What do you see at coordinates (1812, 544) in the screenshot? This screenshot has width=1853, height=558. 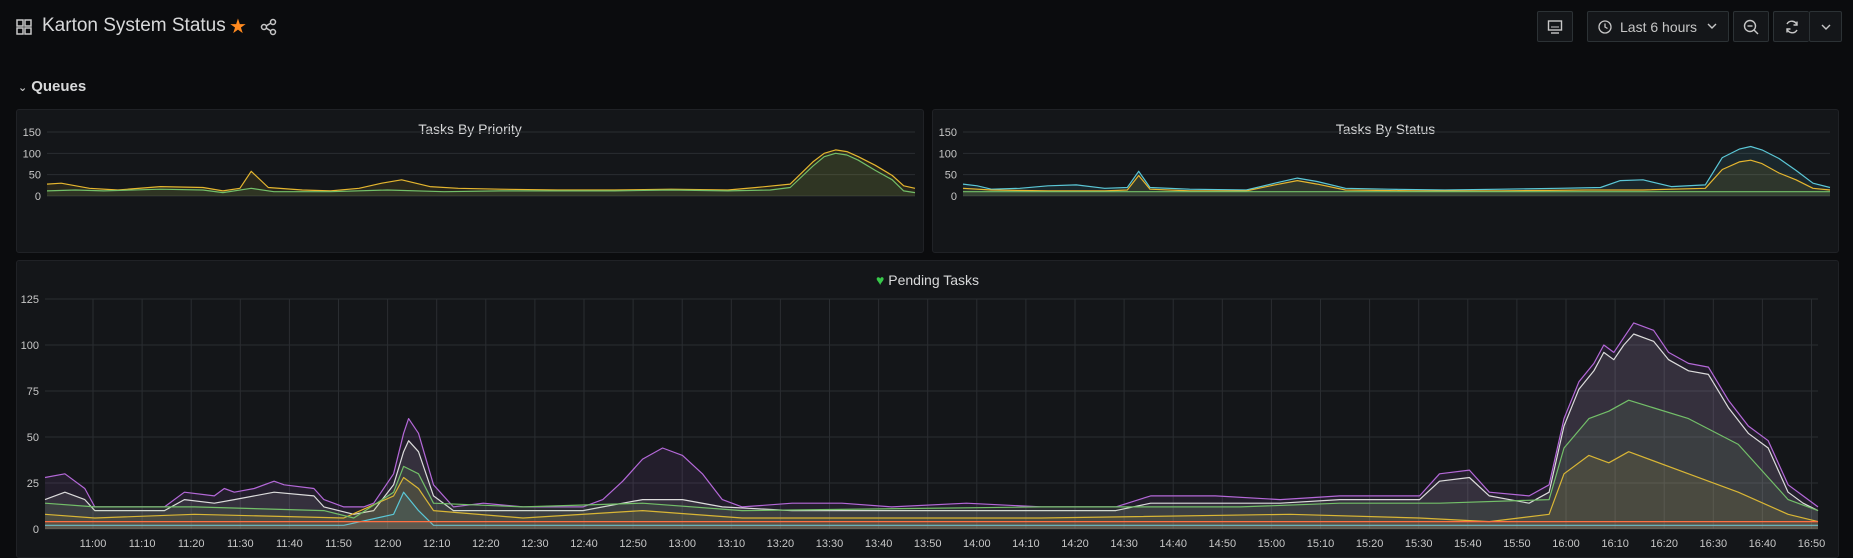 I see `x-tick-label: 16:50` at bounding box center [1812, 544].